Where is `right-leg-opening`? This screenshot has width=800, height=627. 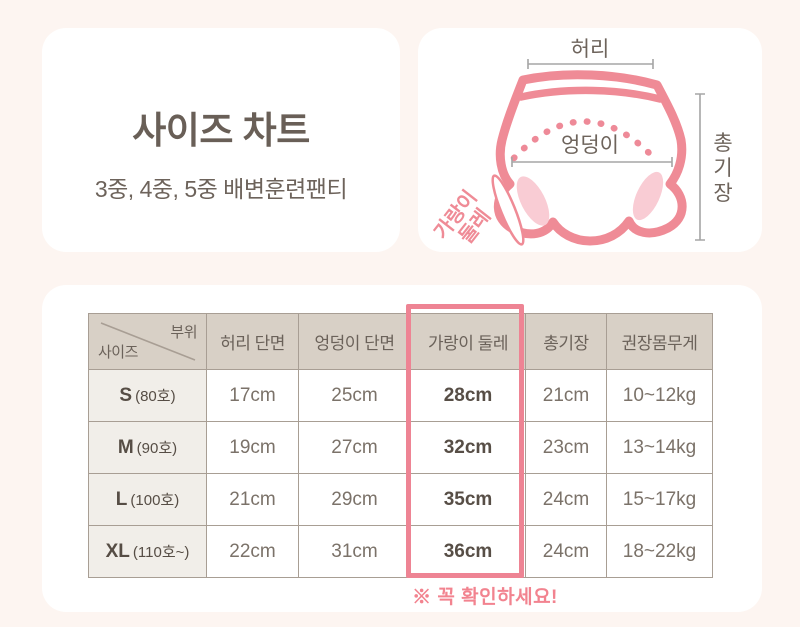
right-leg-opening is located at coordinates (648, 196).